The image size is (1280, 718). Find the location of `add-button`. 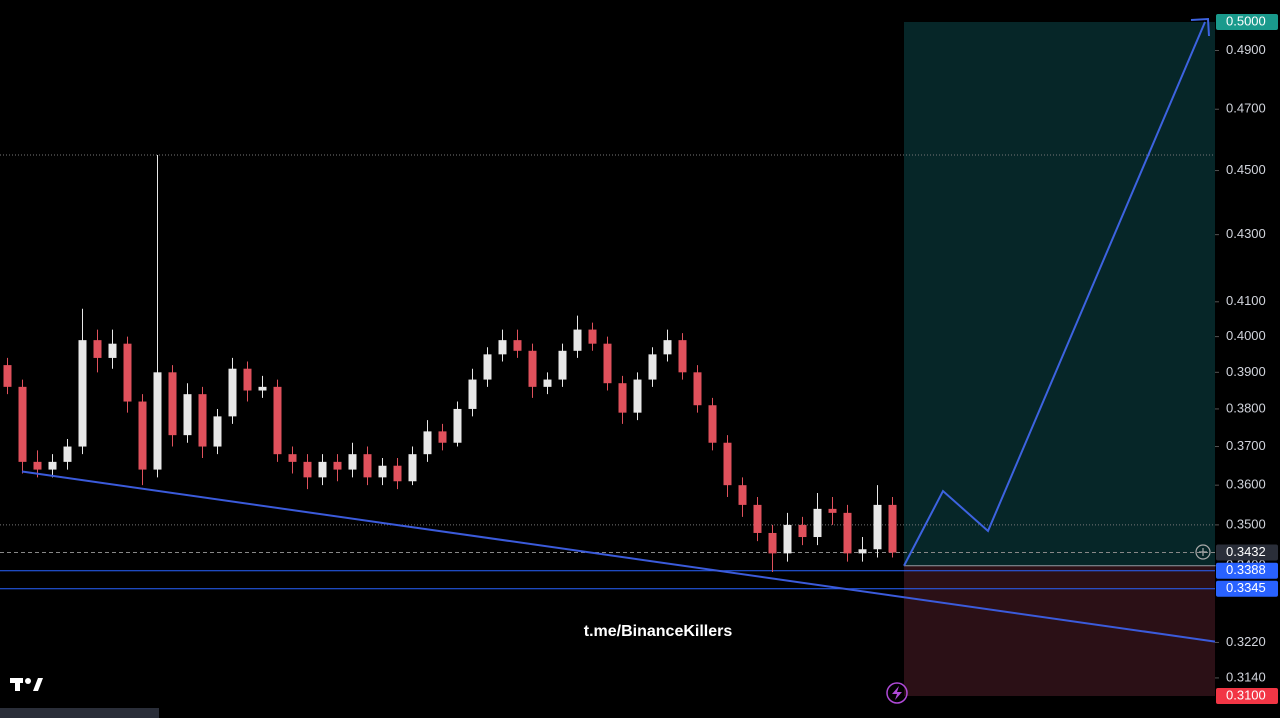

add-button is located at coordinates (1203, 552).